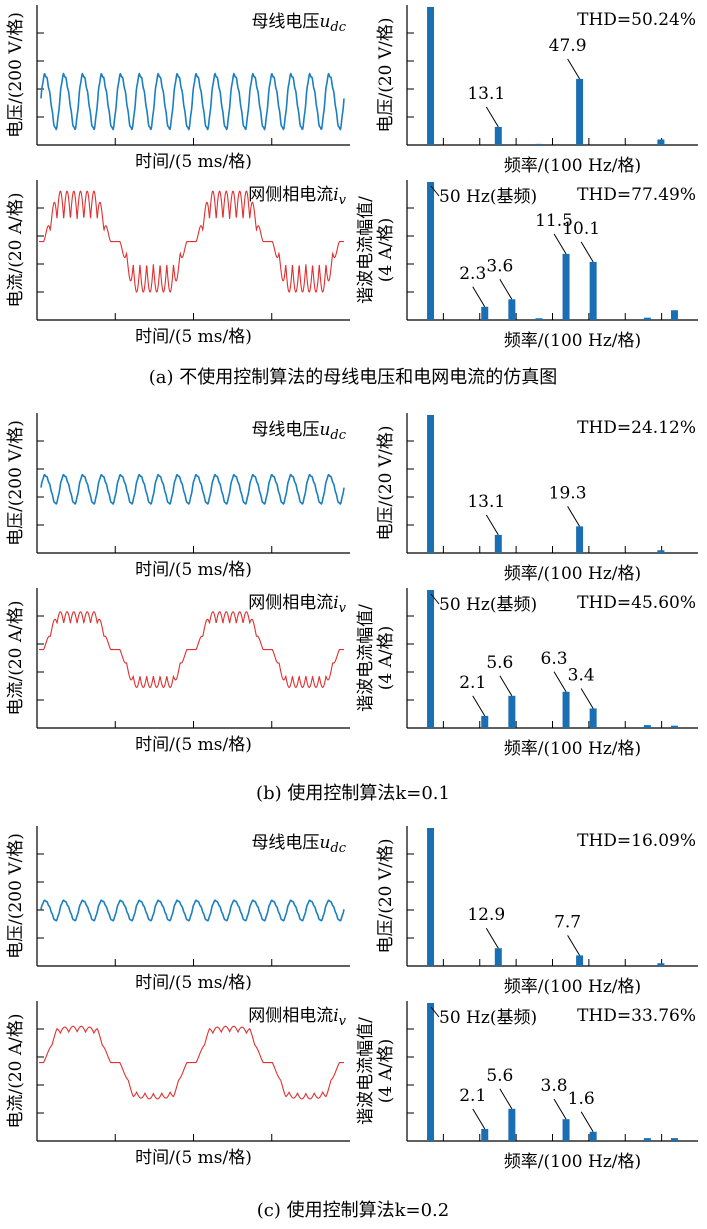 The width and height of the screenshot is (707, 1229). What do you see at coordinates (472, 274) in the screenshot?
I see `bar-value-label: 2.3` at bounding box center [472, 274].